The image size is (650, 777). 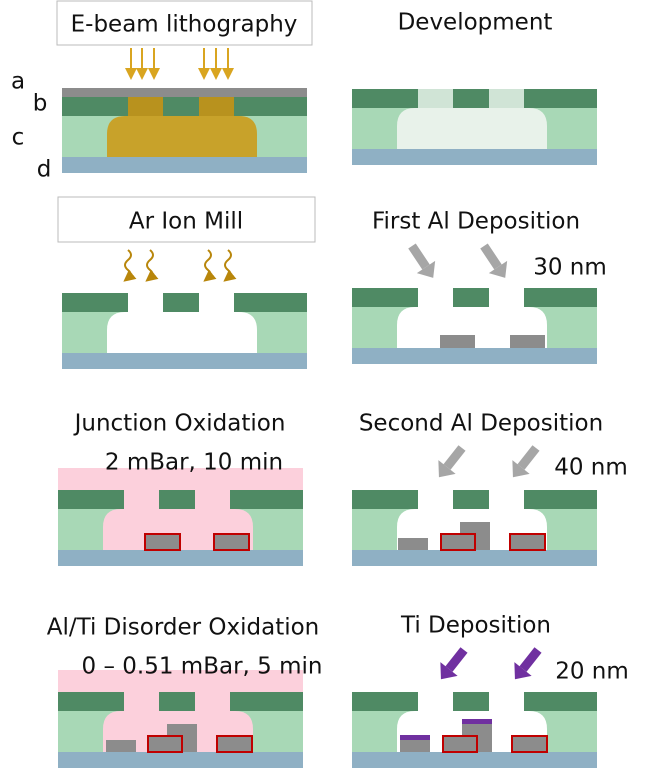 What do you see at coordinates (202, 667) in the screenshot?
I see `condition-label: 0 – 0.51 mBar, 5 min` at bounding box center [202, 667].